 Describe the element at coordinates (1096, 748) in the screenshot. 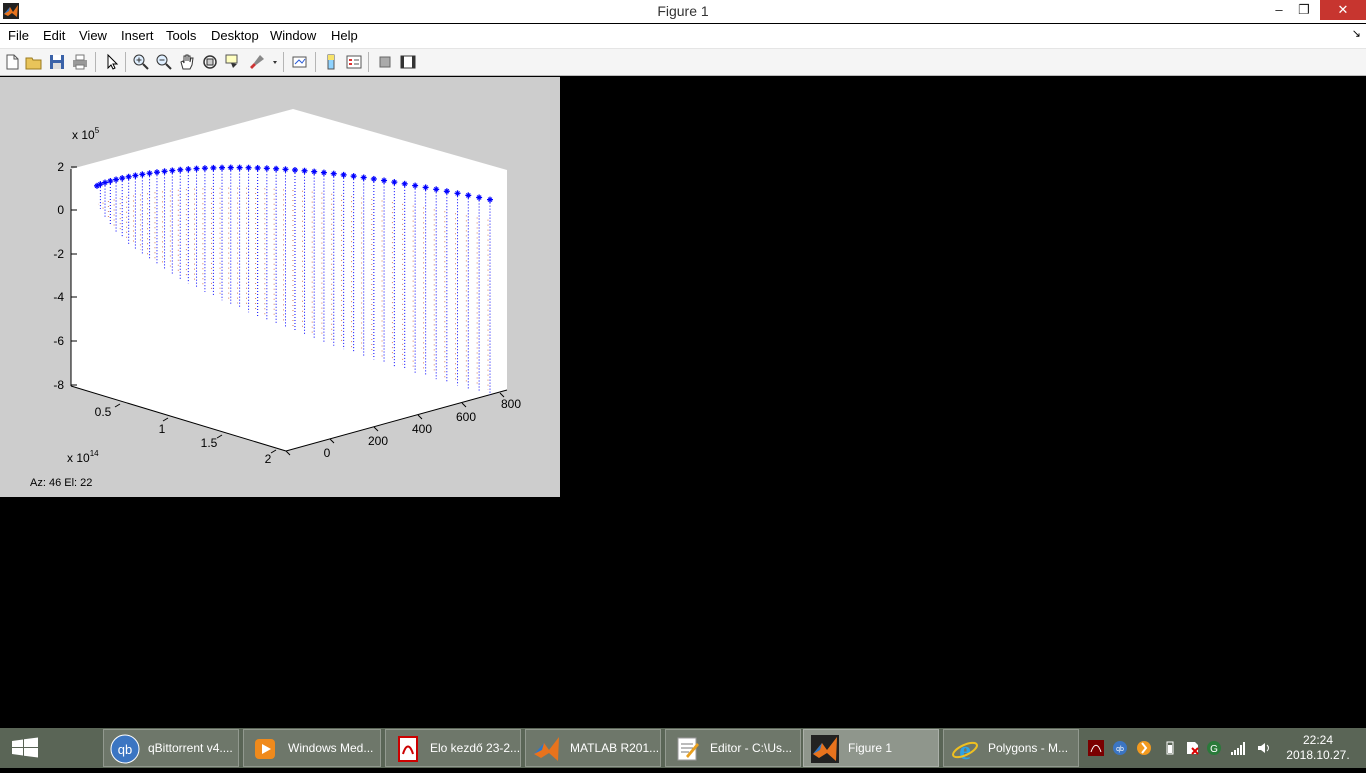

I see `acrobat-tray-icon` at that location.